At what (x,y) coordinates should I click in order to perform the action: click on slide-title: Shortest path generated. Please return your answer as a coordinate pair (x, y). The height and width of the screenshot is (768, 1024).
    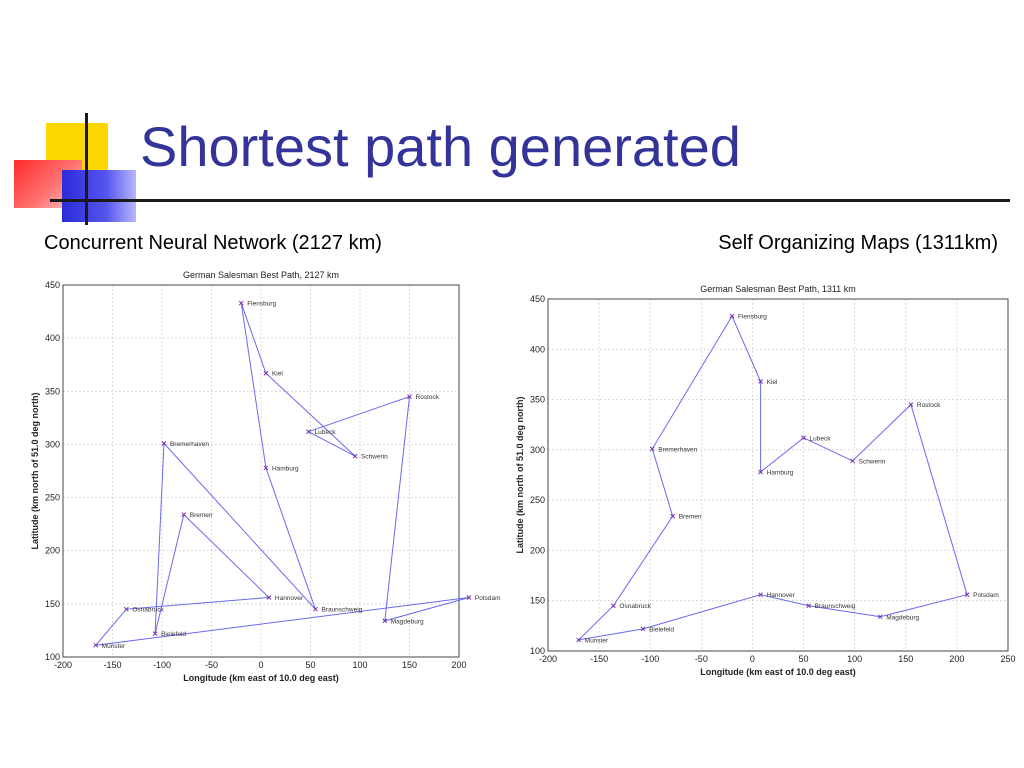
    Looking at the image, I should click on (440, 146).